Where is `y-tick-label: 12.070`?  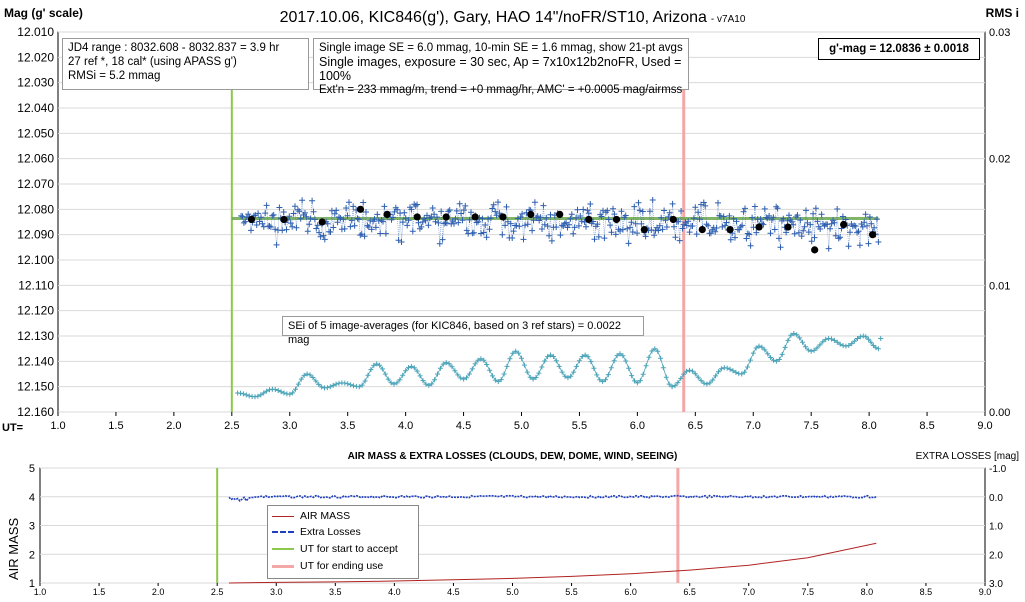
y-tick-label: 12.070 is located at coordinates (35, 184).